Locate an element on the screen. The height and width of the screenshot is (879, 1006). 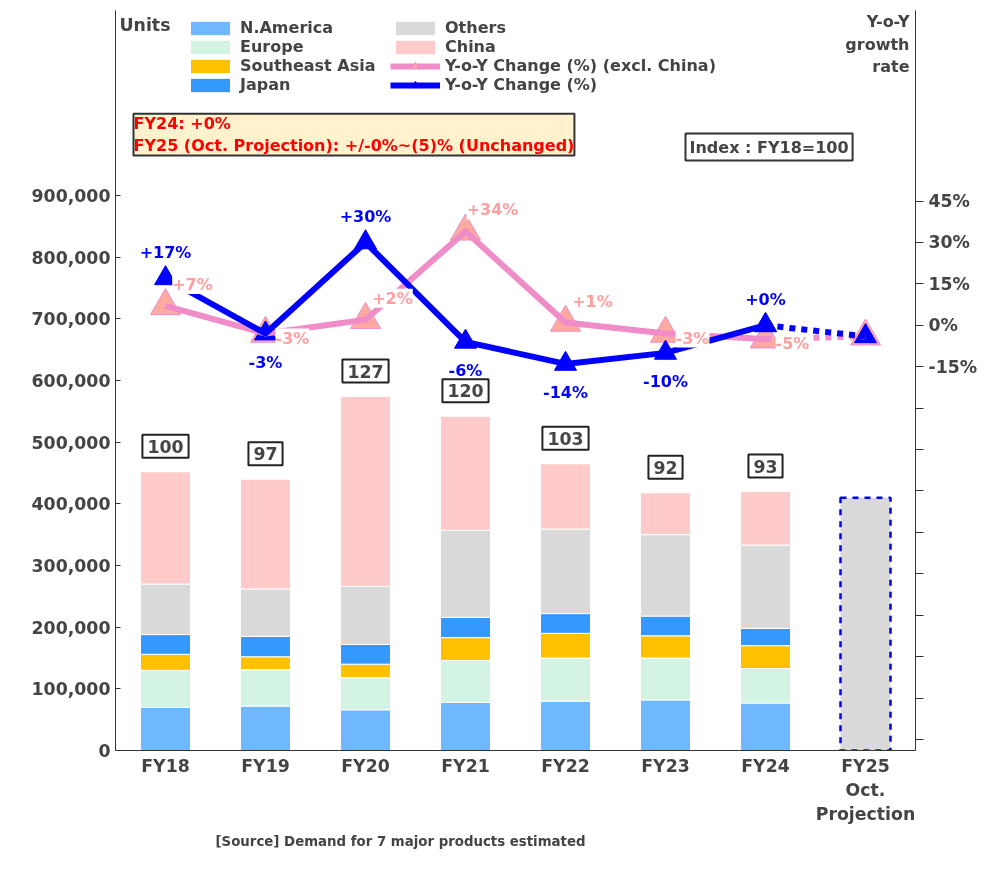
annotation: Index : FY18=100 is located at coordinates (769, 147).